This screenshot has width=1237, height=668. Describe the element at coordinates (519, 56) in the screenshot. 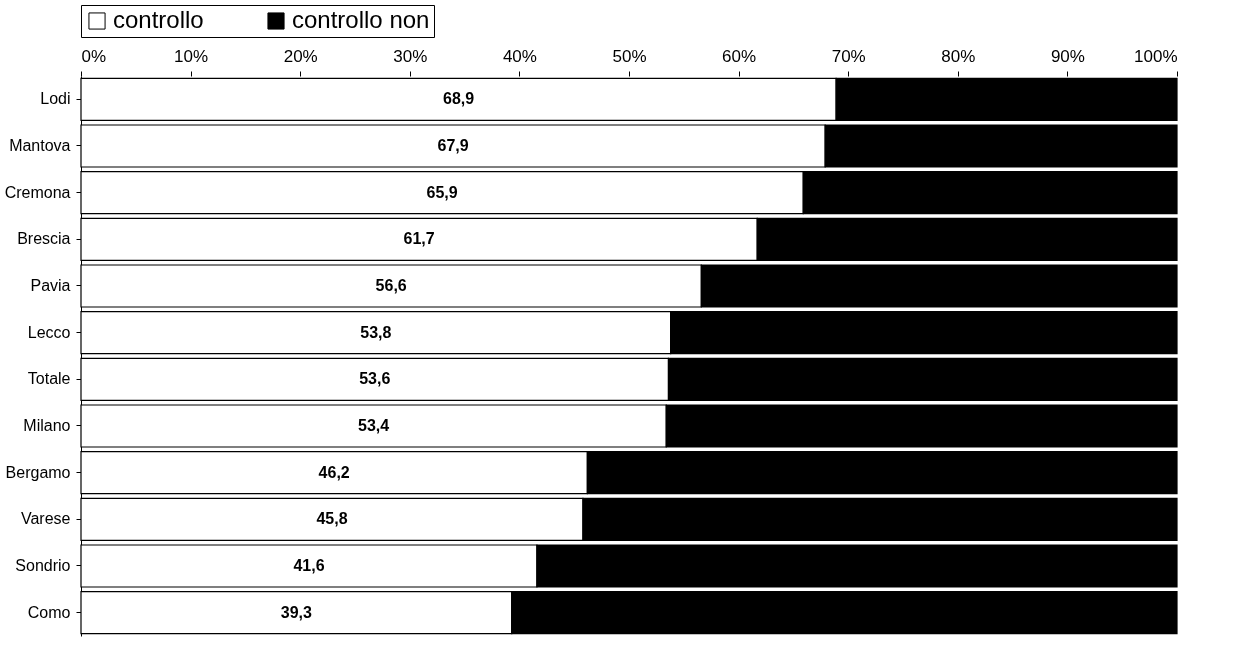

I see `x-tick-label: 40%` at that location.